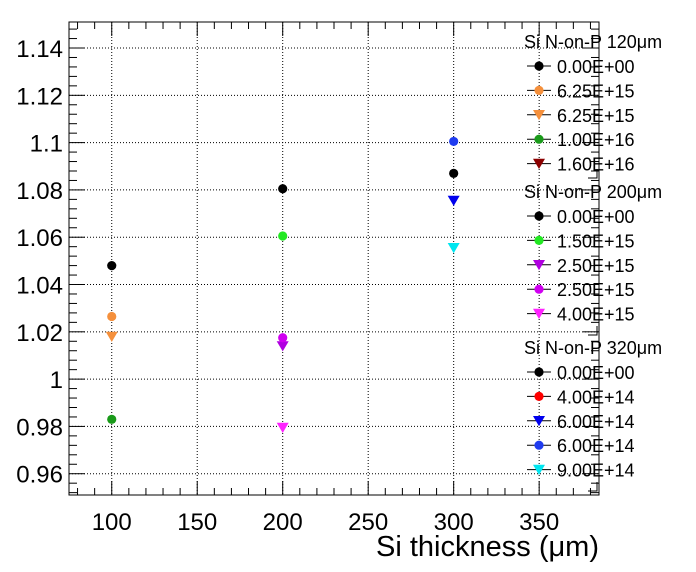  I want to click on x-tick-label: 350, so click(539, 522).